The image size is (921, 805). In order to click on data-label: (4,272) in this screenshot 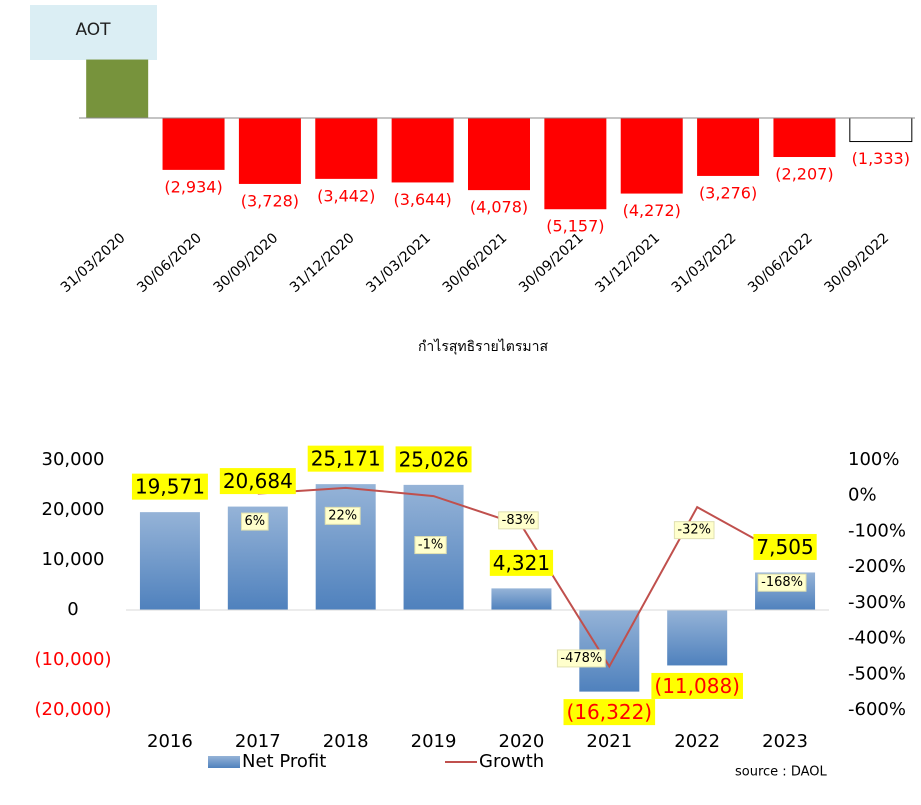, I will do `click(652, 210)`.